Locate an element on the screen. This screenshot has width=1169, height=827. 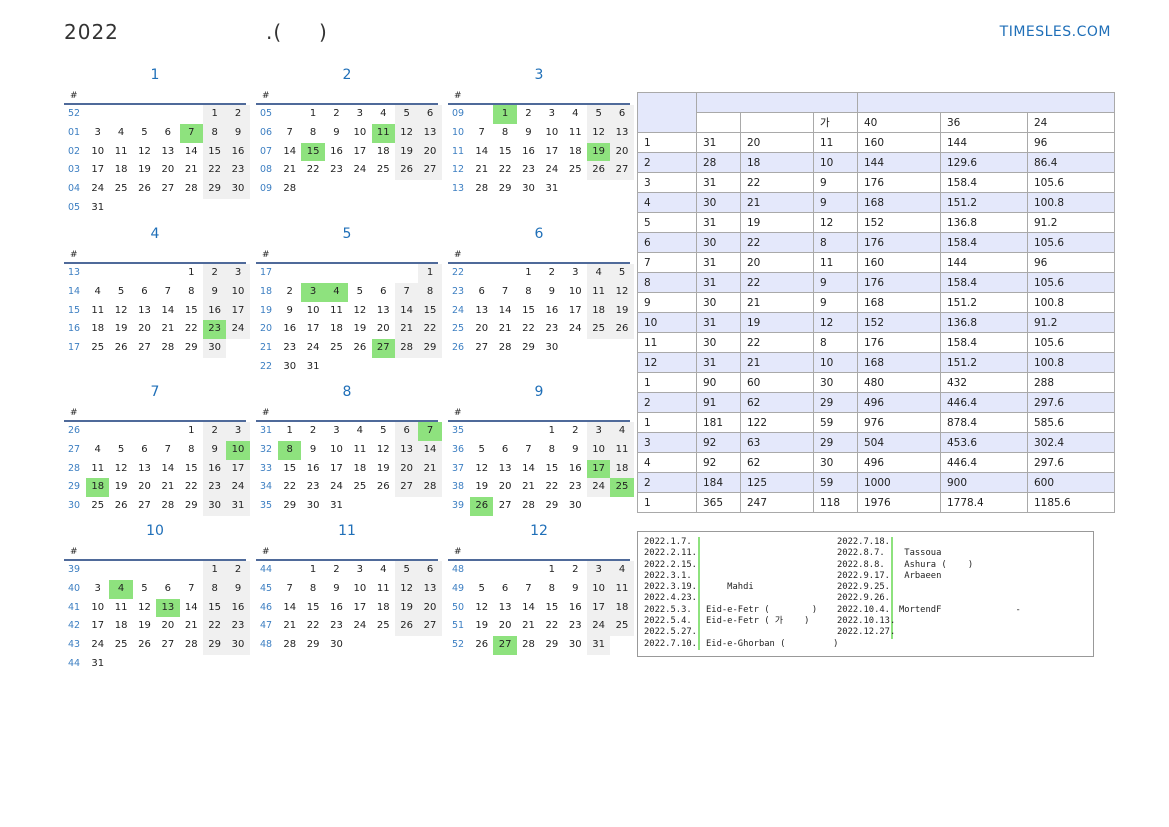
day-cell: 24 is located at coordinates (313, 348).